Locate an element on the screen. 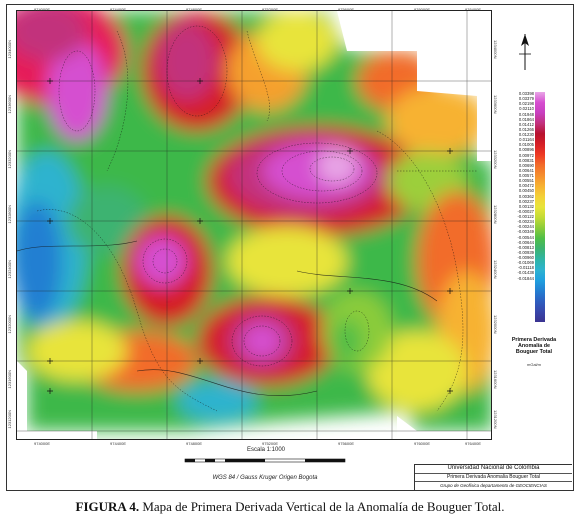 This screenshot has height=529, width=580. figure-label: FIGURA 4. is located at coordinates (107, 506).